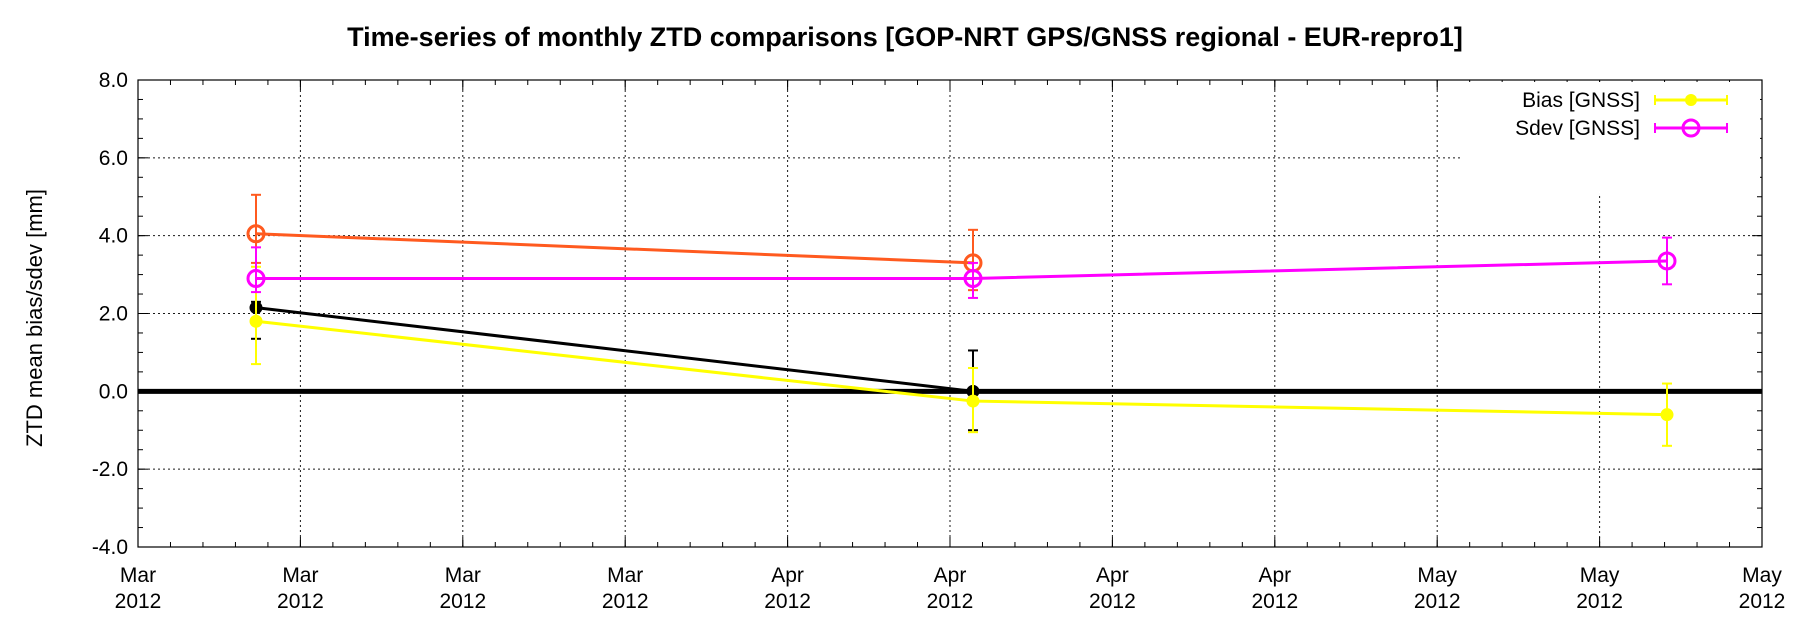  Describe the element at coordinates (1577, 128) in the screenshot. I see `legend-label: Sdev [GNSS]` at that location.